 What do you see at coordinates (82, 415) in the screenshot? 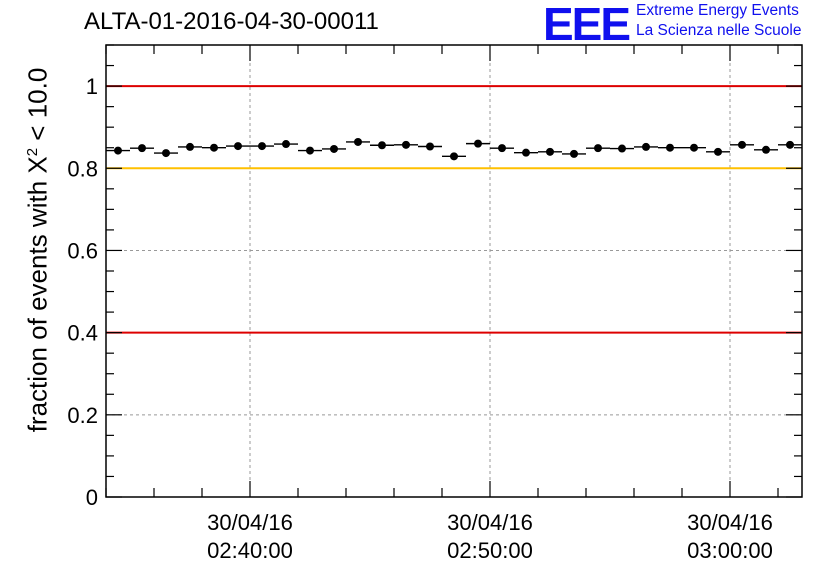
I see `y-tick-label-1: 0.2` at bounding box center [82, 415].